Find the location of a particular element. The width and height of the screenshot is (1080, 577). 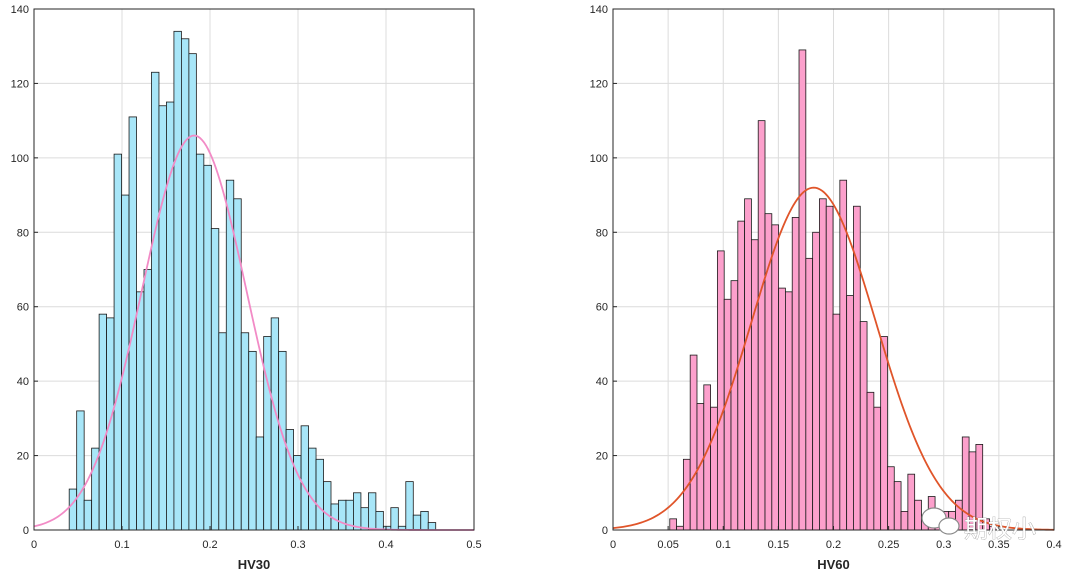

hv60-ytick-label-5: 100 is located at coordinates (599, 159).